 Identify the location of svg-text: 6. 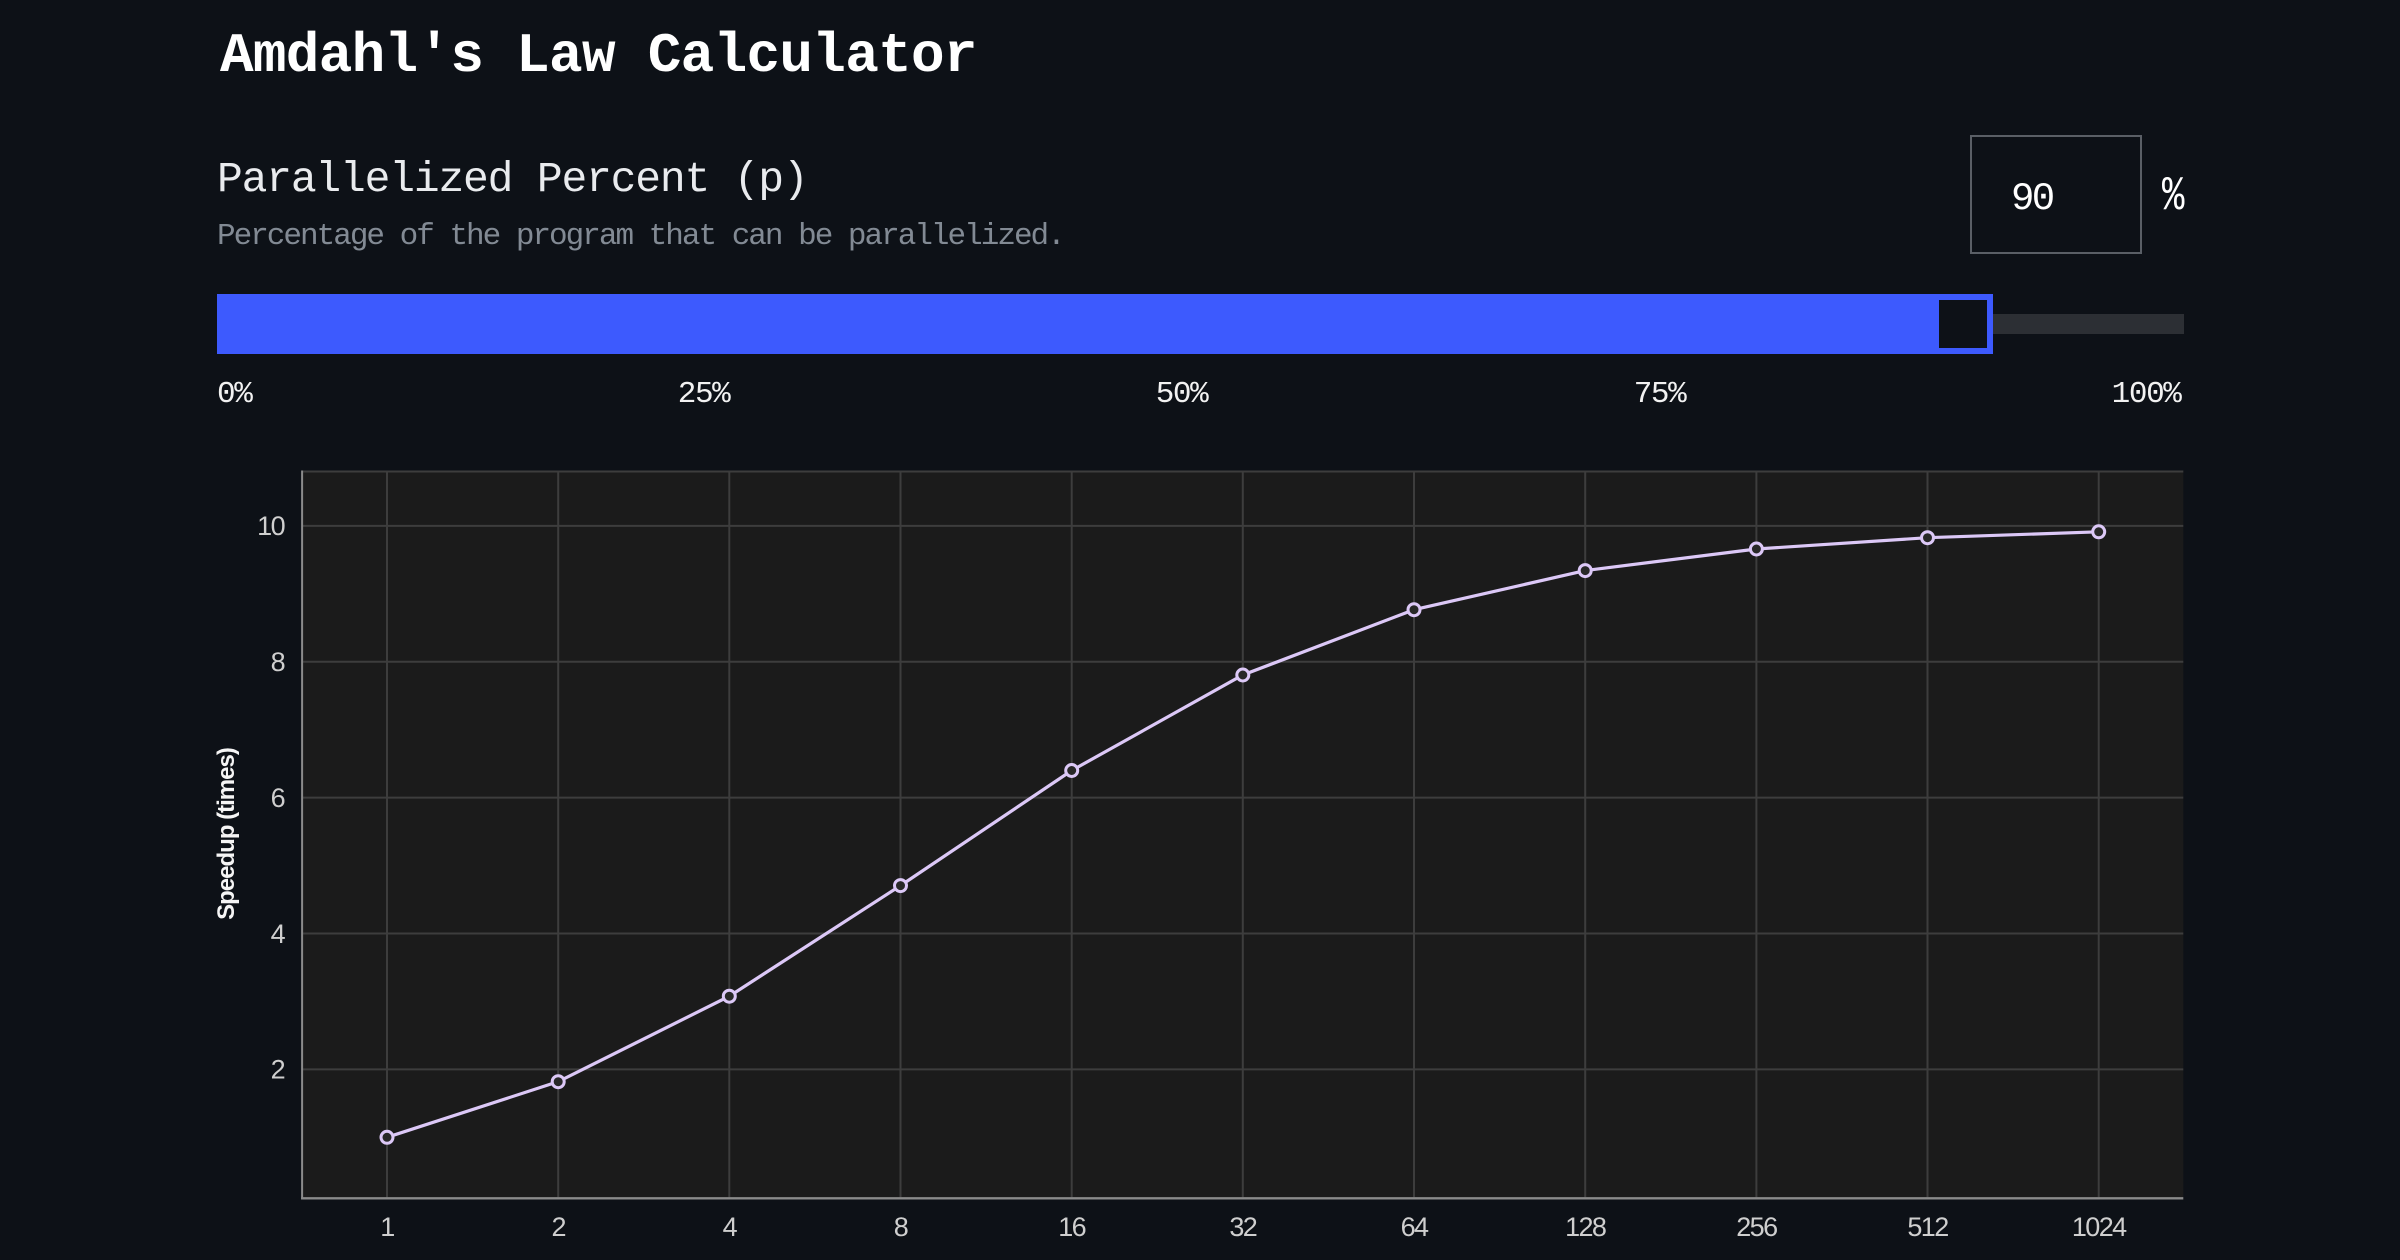
(278, 798).